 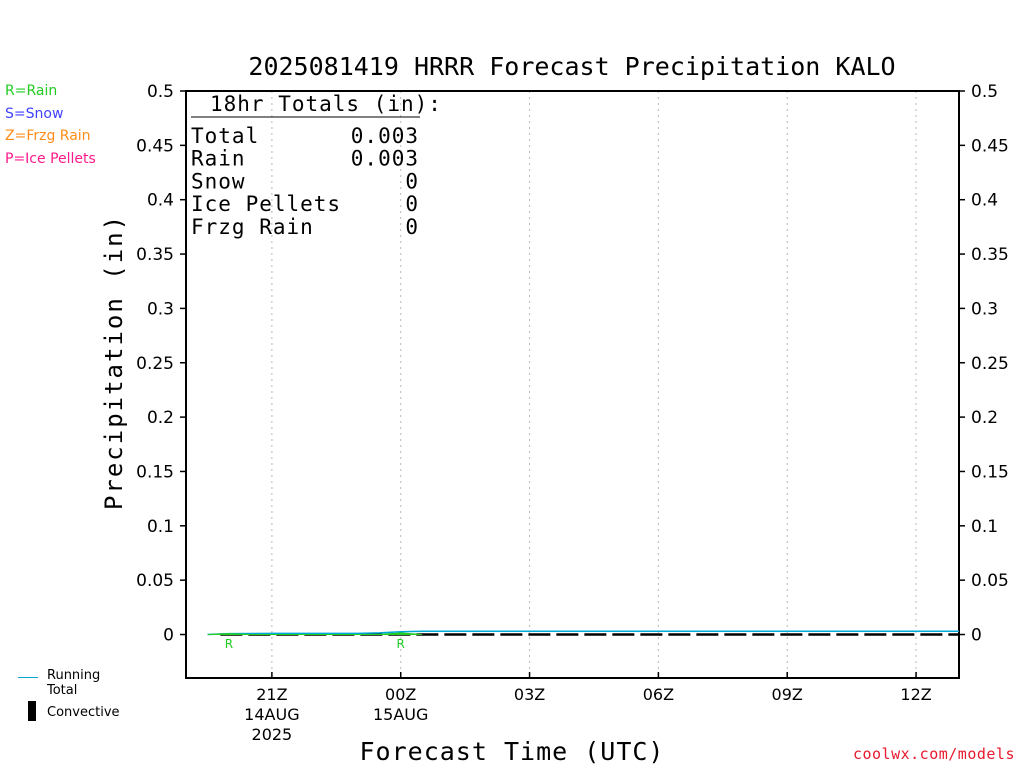 I want to click on totals-row-label: Total, so click(x=225, y=136).